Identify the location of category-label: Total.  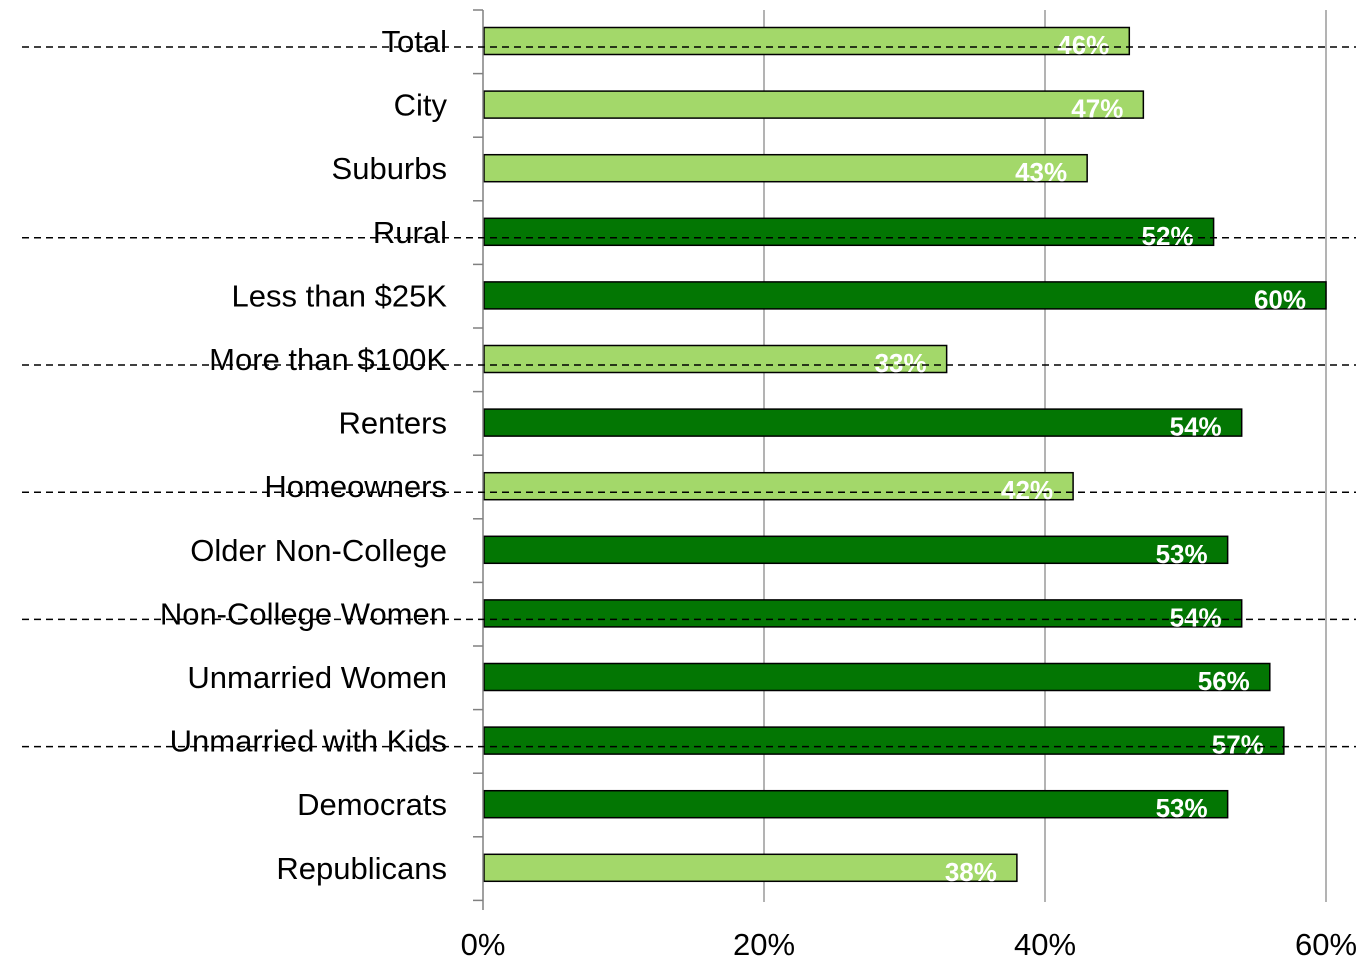
(414, 41).